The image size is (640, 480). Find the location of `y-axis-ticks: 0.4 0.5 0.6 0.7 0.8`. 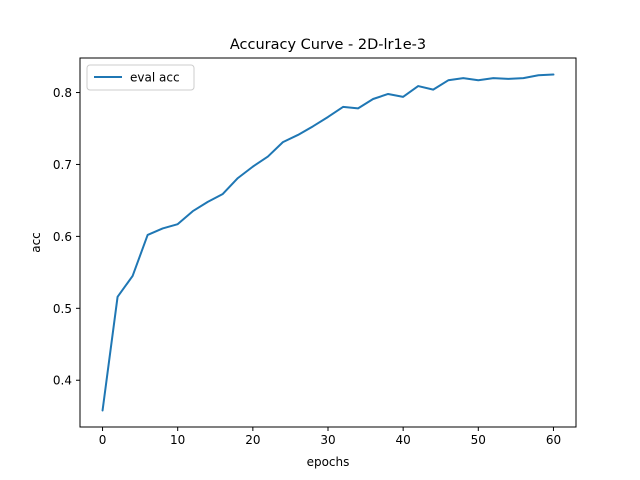

y-axis-ticks: 0.4 0.5 0.6 0.7 0.8 is located at coordinates (66, 237).